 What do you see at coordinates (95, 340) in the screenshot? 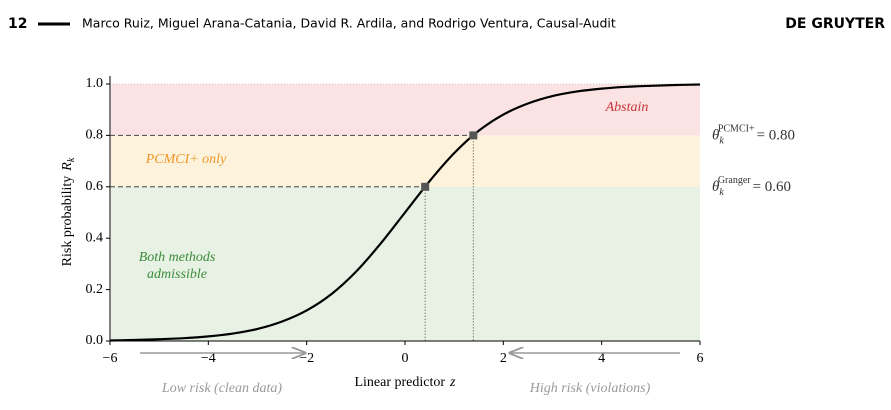
I see `y-tick-label: 0.0` at bounding box center [95, 340].